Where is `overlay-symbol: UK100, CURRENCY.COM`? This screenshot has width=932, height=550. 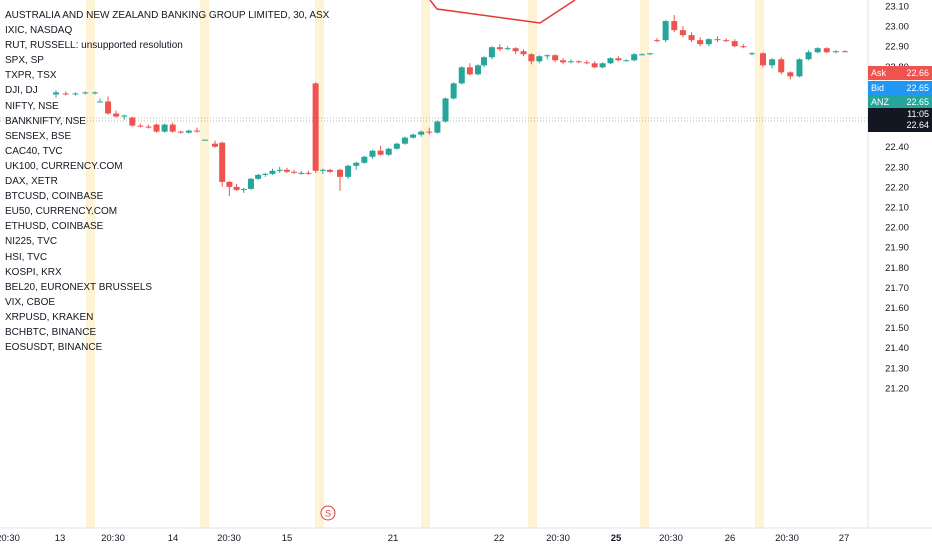 overlay-symbol: UK100, CURRENCY.COM is located at coordinates (64, 166).